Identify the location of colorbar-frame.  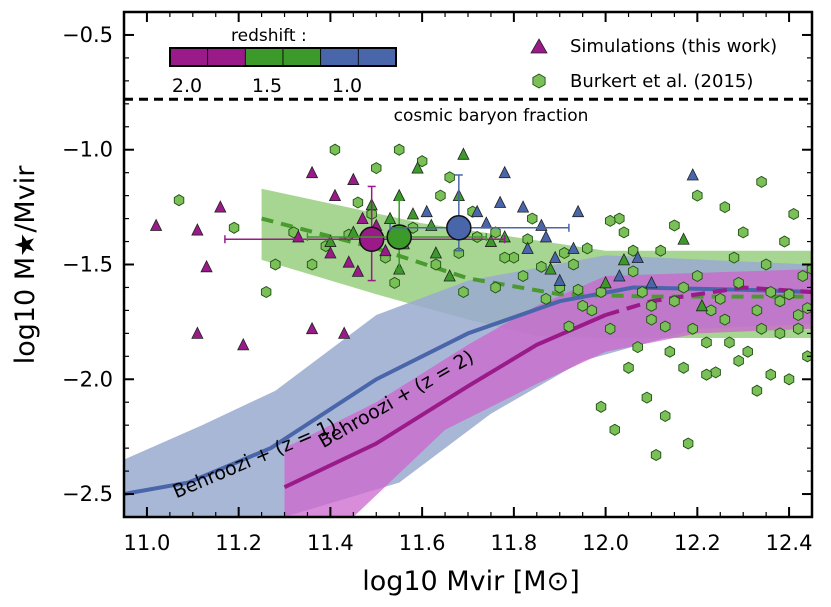
(283, 57).